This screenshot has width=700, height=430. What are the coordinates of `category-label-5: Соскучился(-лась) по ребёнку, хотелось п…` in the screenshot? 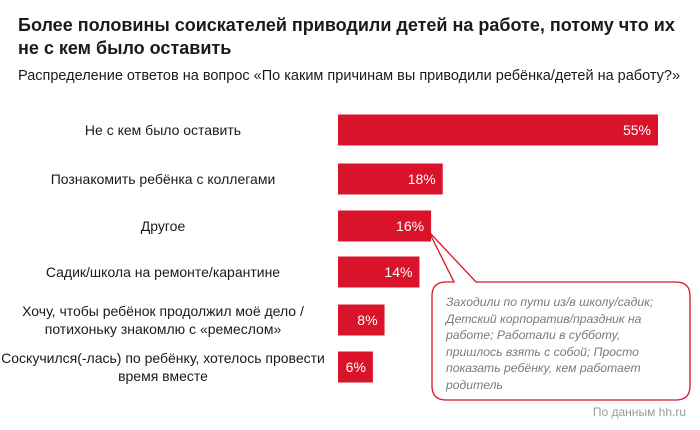 It's located at (163, 367).